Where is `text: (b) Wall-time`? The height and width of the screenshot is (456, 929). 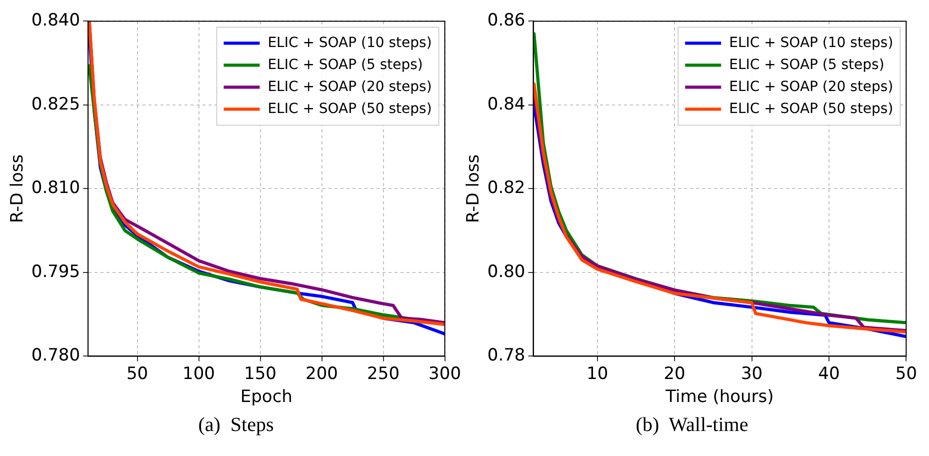
text: (b) Wall-time is located at coordinates (692, 425).